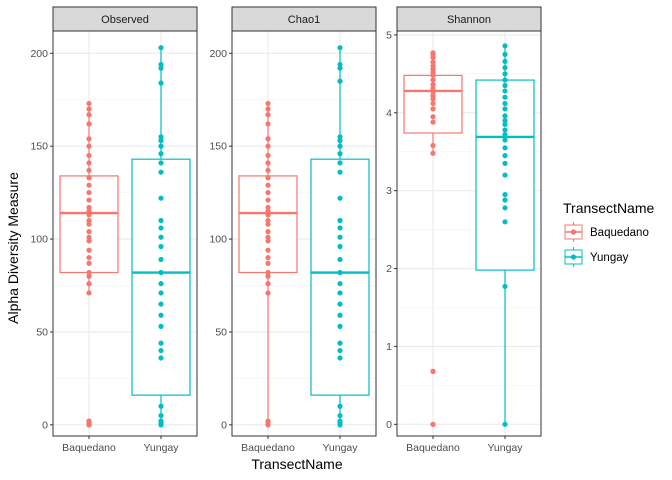  I want to click on x-tick-label: Baquedano, so click(268, 448).